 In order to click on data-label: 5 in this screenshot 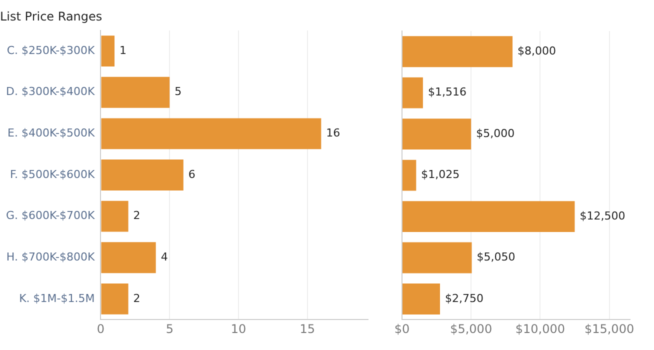, I will do `click(178, 91)`.